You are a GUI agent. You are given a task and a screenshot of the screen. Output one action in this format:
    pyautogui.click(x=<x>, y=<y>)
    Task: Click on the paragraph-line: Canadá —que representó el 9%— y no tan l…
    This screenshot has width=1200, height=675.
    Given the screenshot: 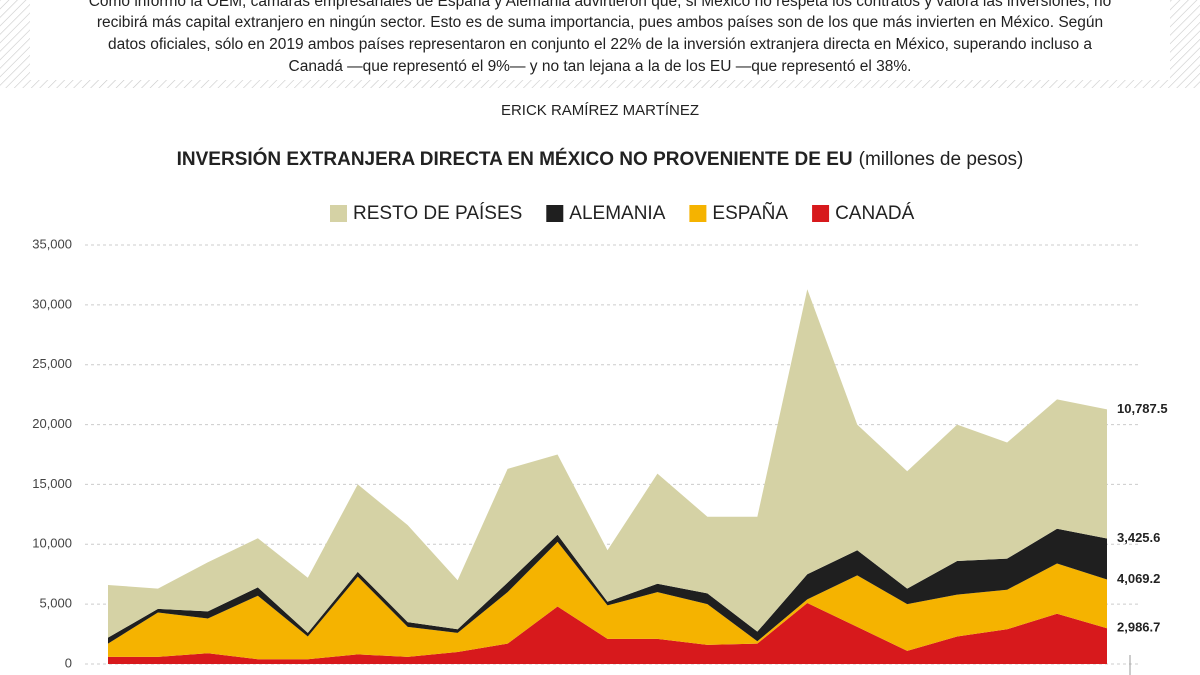 What is the action you would take?
    pyautogui.click(x=600, y=66)
    